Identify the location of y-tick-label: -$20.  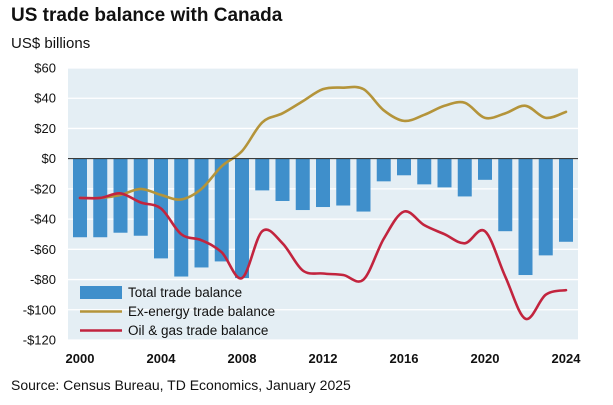
(43, 188).